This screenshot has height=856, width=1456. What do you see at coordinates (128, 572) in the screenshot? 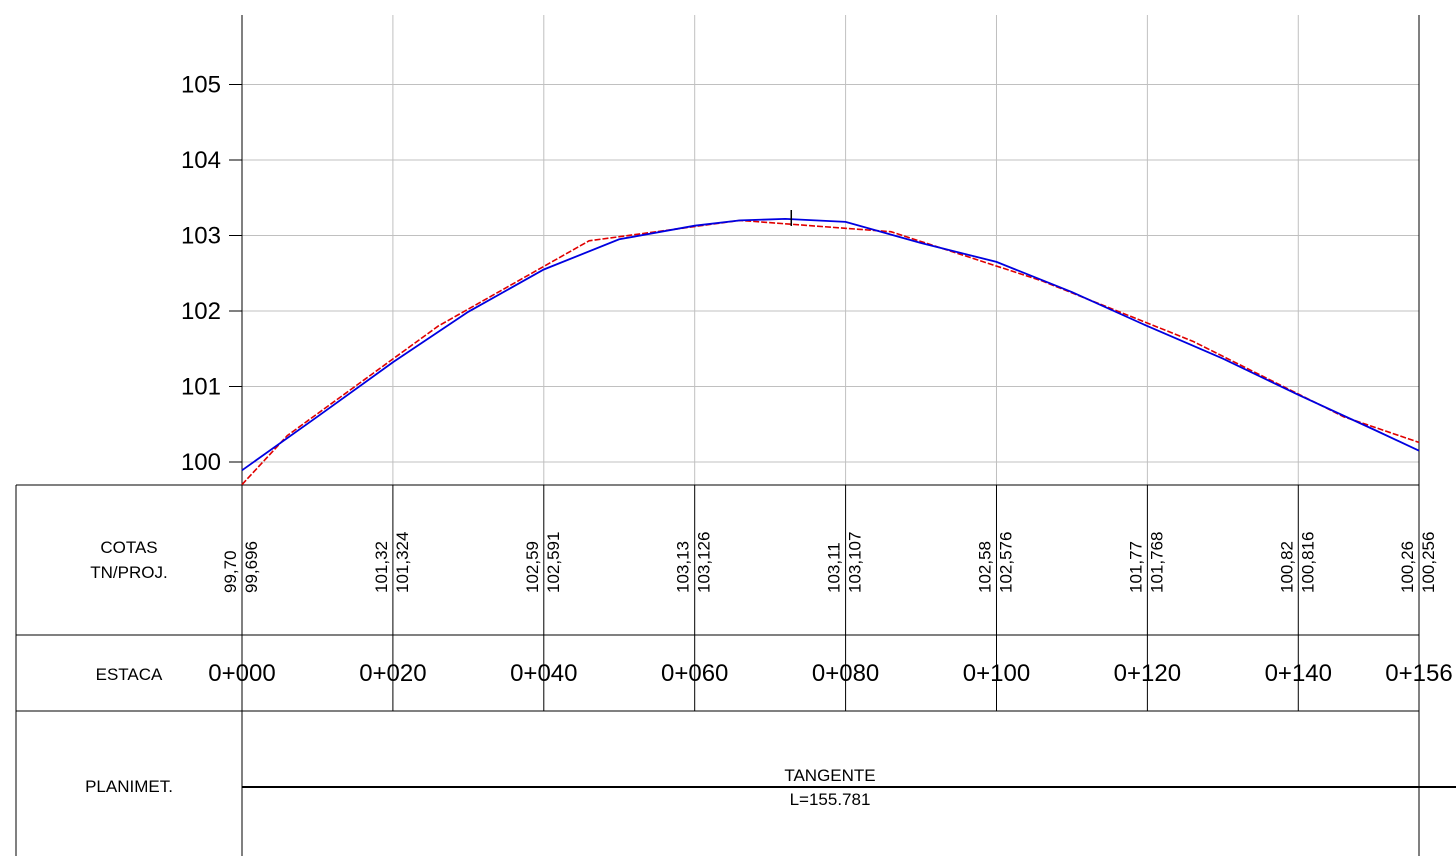
I see `row-label-cotas-line2: TN/PROJ.` at bounding box center [128, 572].